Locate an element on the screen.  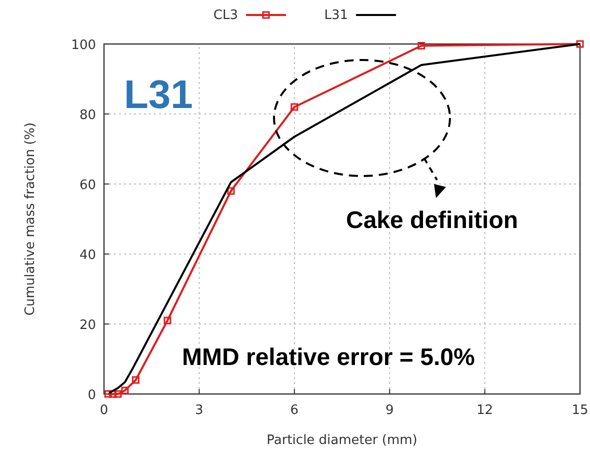
x-tick-label: 0 is located at coordinates (104, 410).